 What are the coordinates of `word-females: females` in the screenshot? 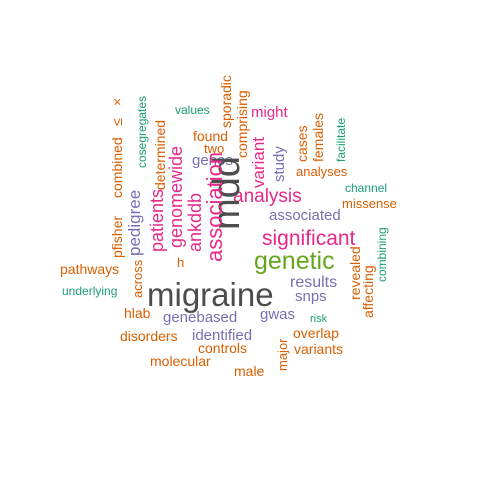 It's located at (318, 137).